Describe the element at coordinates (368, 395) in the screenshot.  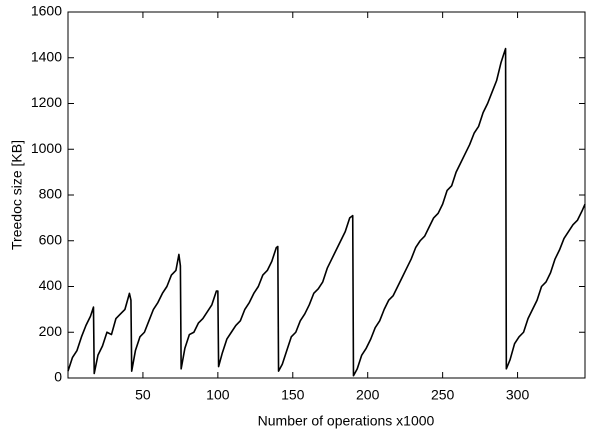
I see `x-tick-label: 200` at that location.